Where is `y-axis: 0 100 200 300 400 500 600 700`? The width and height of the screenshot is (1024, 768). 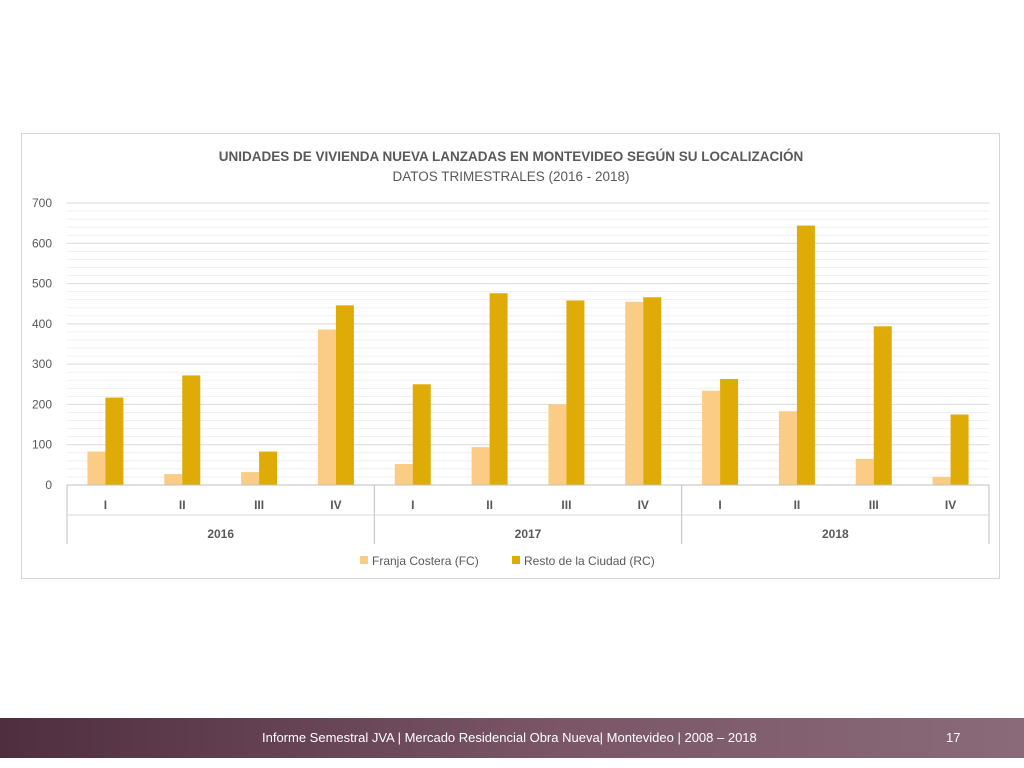 y-axis: 0 100 200 300 400 500 600 700 is located at coordinates (42, 344).